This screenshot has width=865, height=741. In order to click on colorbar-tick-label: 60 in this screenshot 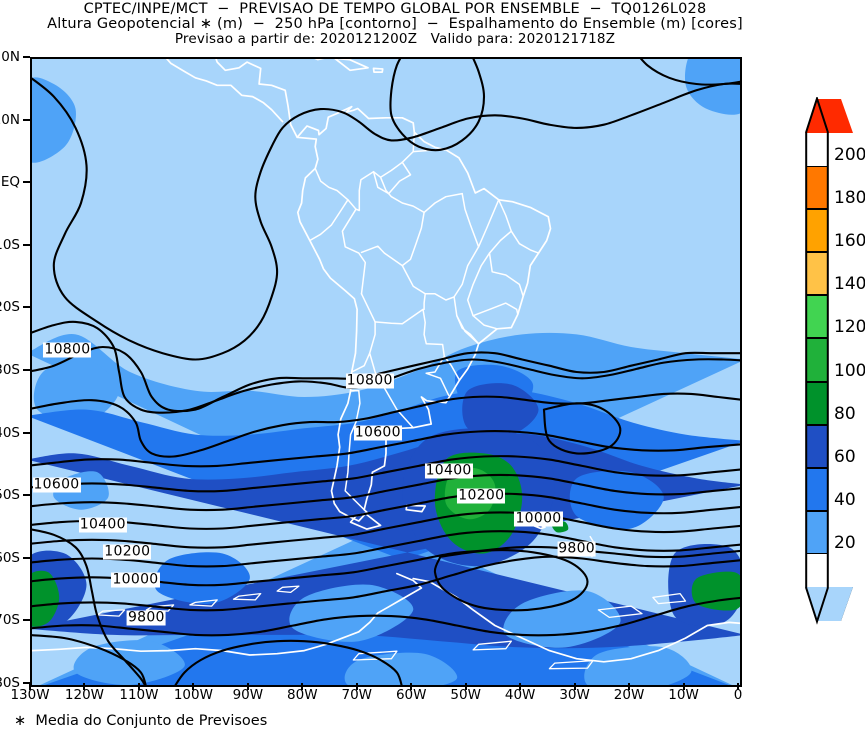, I will do `click(845, 456)`.